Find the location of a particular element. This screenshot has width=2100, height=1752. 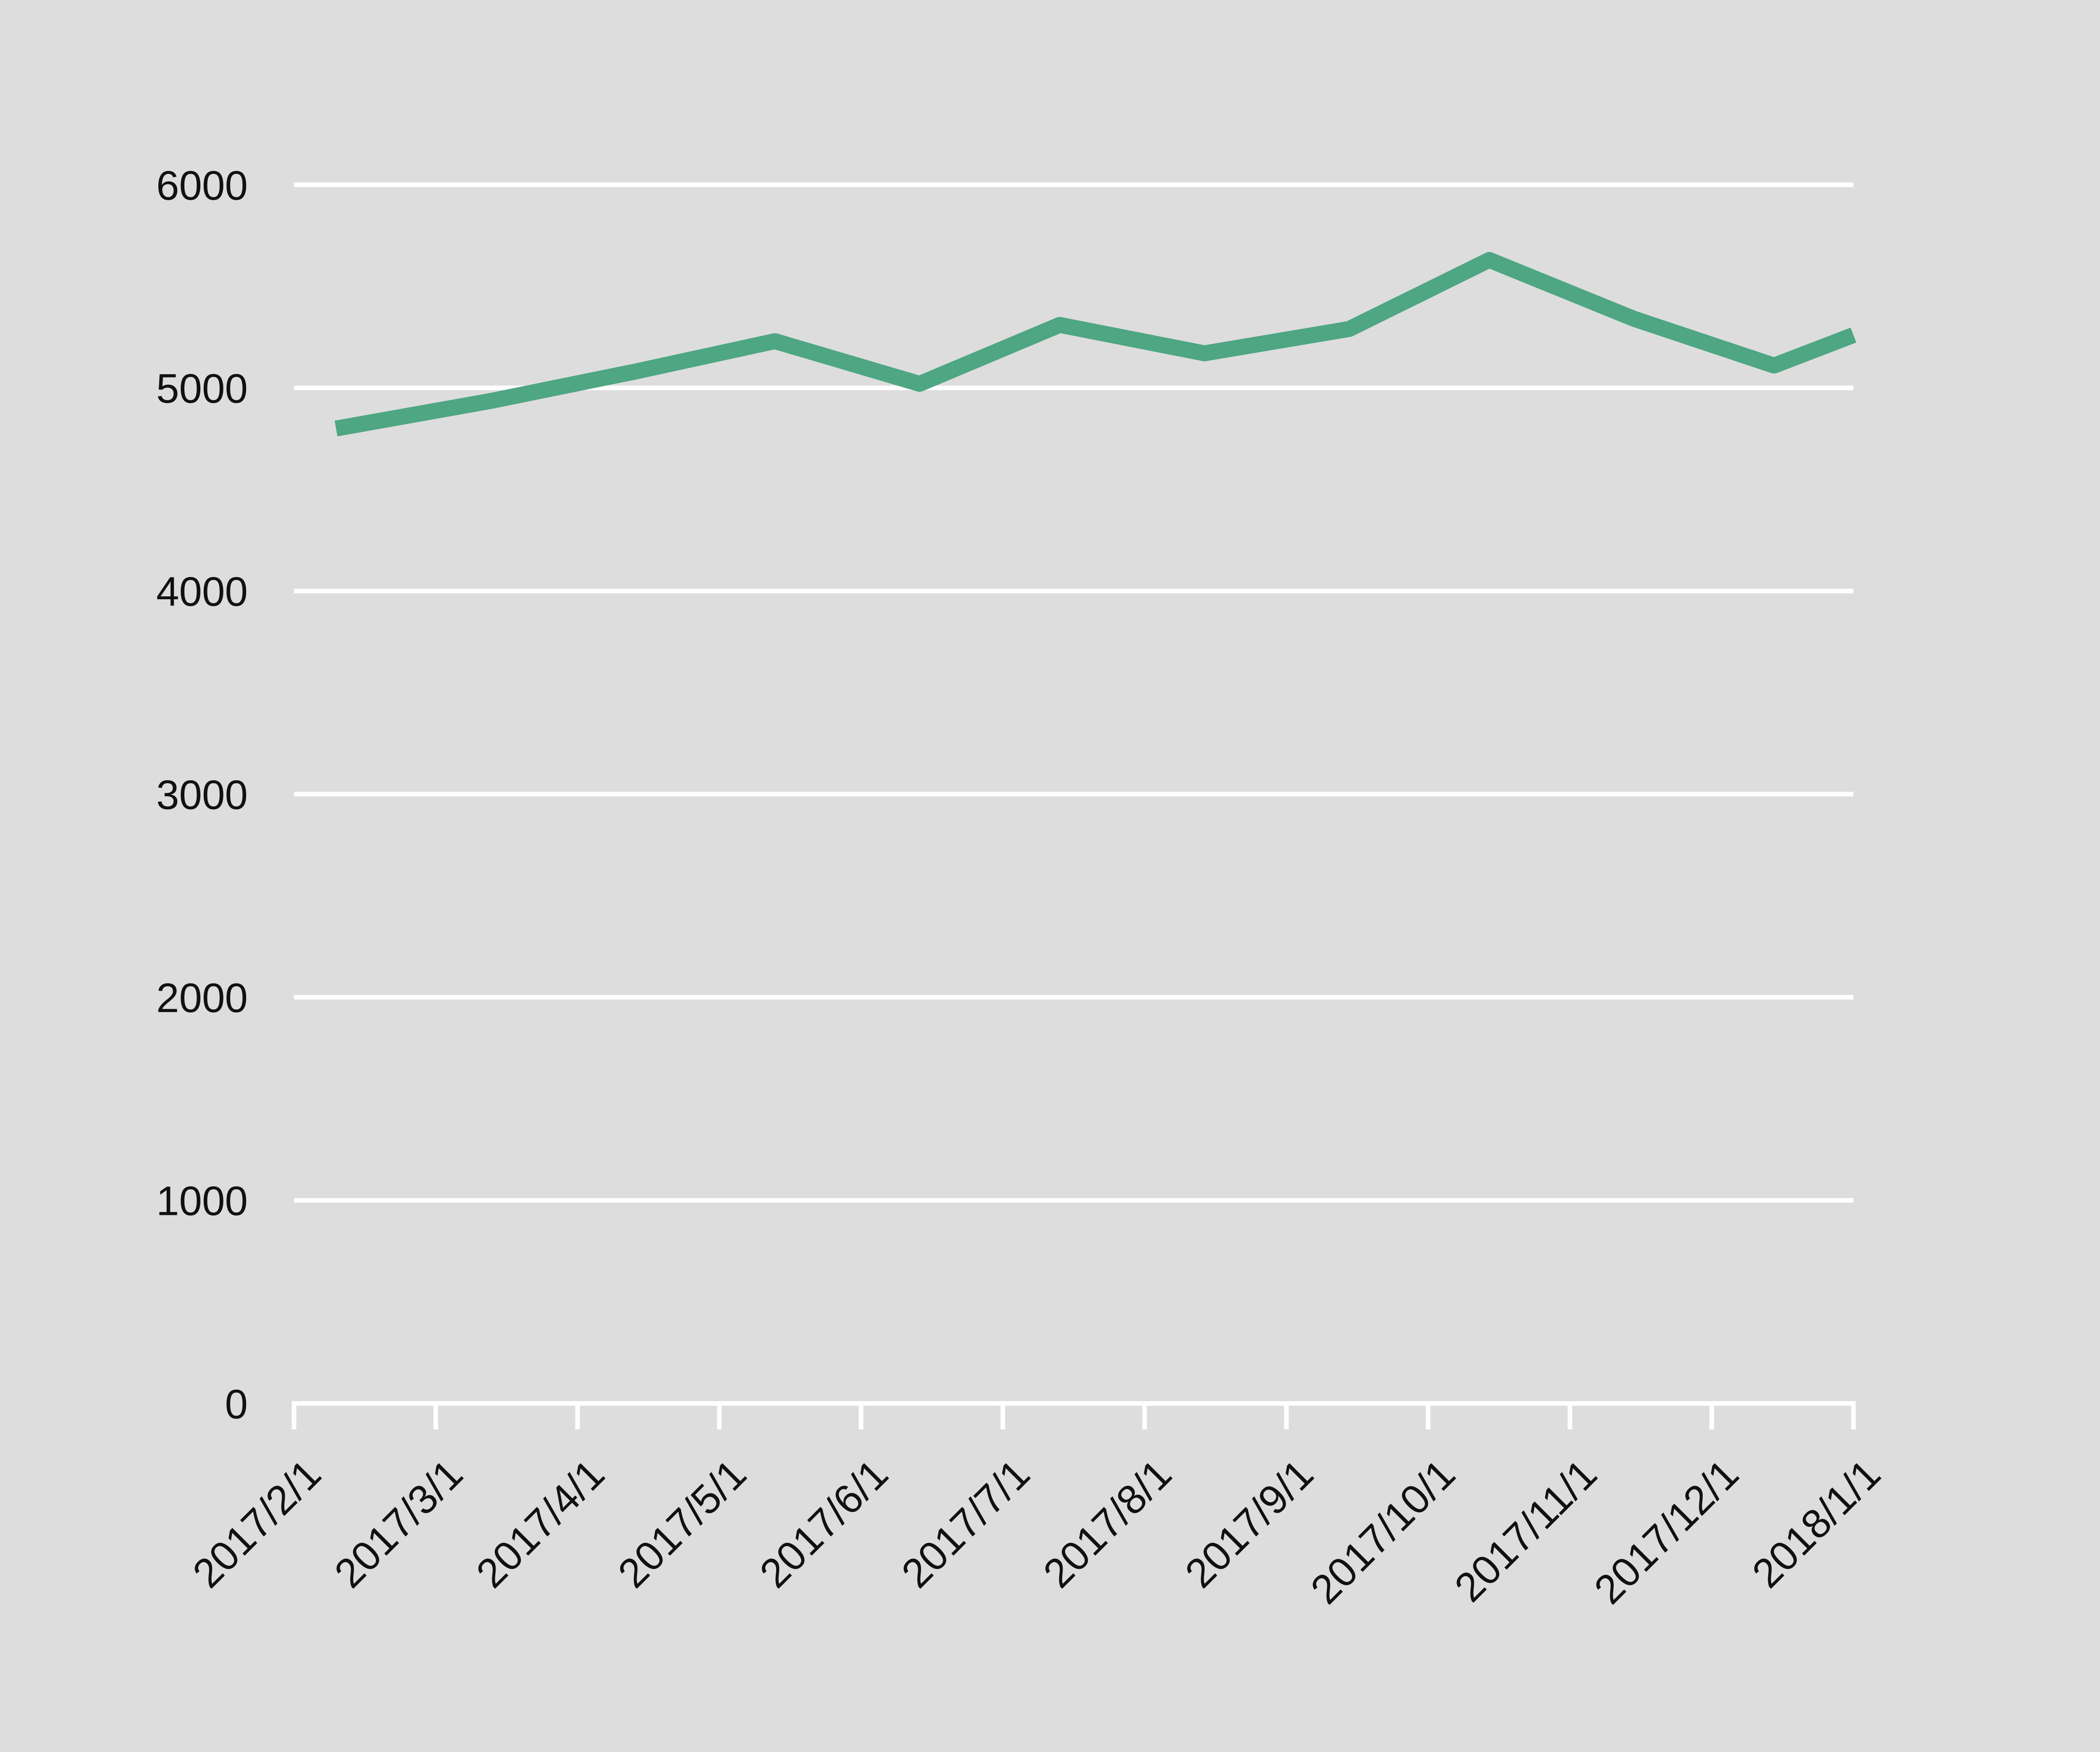

series-line is located at coordinates (1095, 344).